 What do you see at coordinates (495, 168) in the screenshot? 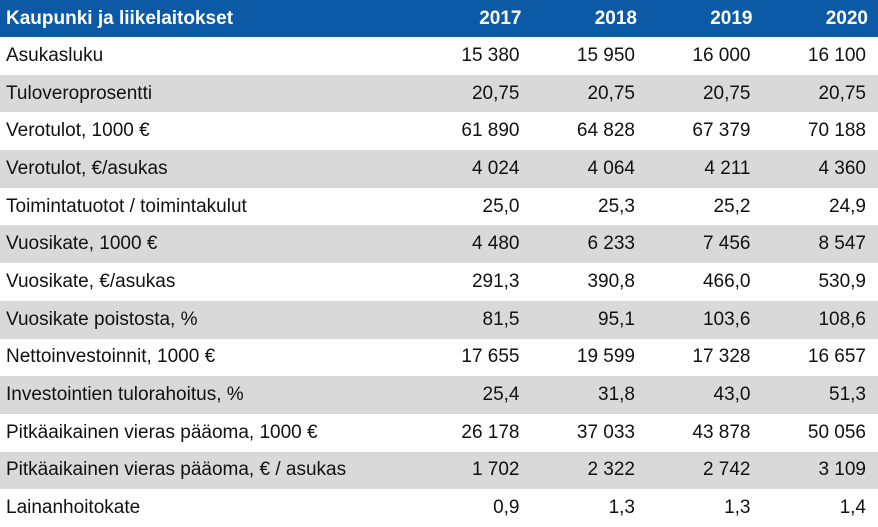
I see `cell-value-2017: 4 024` at bounding box center [495, 168].